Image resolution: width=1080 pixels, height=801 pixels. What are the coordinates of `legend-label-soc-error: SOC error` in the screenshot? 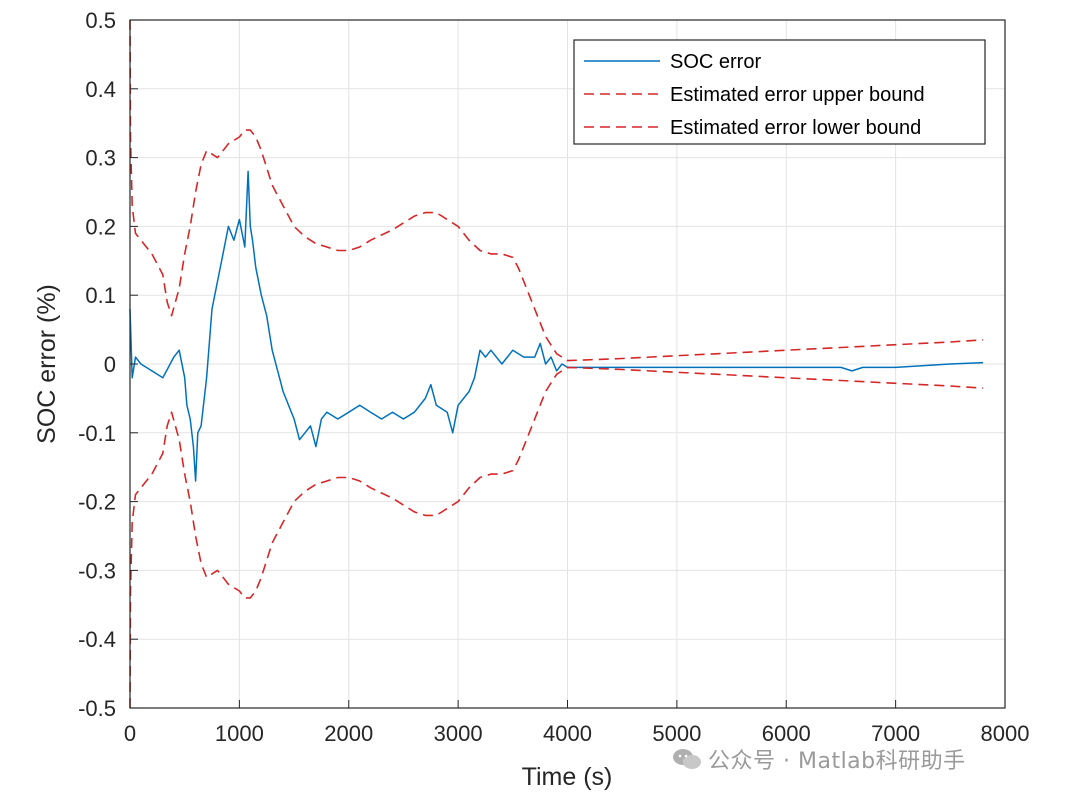 It's located at (715, 62).